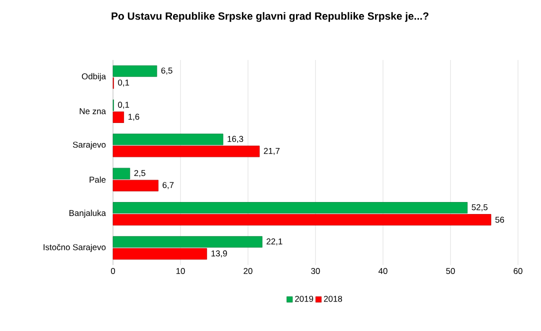  What do you see at coordinates (236, 139) in the screenshot?
I see `data-label: 16,3` at bounding box center [236, 139].